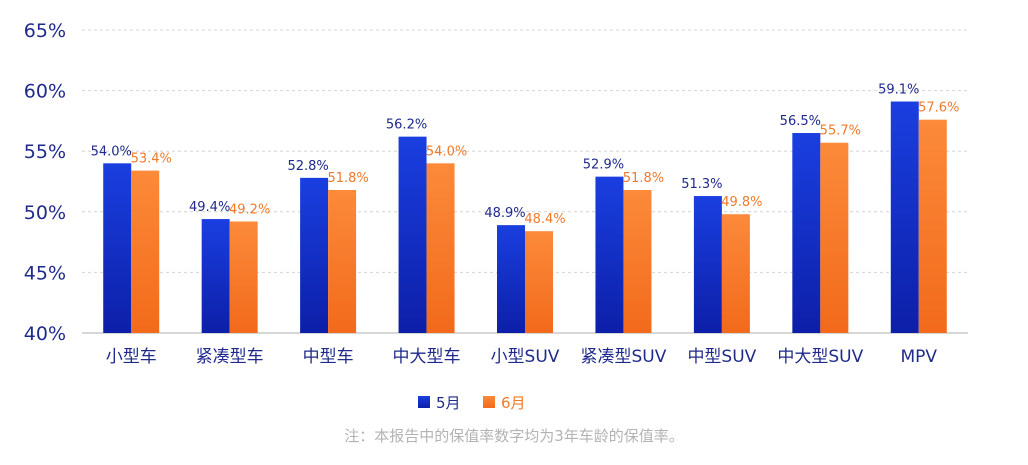 The image size is (1028, 465). What do you see at coordinates (701, 184) in the screenshot?
I see `data-label: 51.3%` at bounding box center [701, 184].